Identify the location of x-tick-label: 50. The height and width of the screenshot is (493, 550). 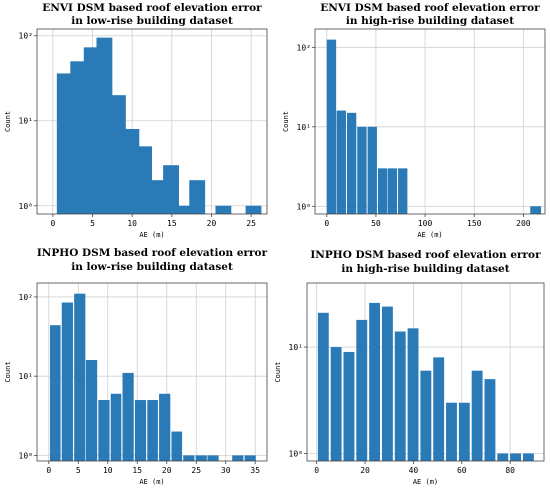
(376, 223).